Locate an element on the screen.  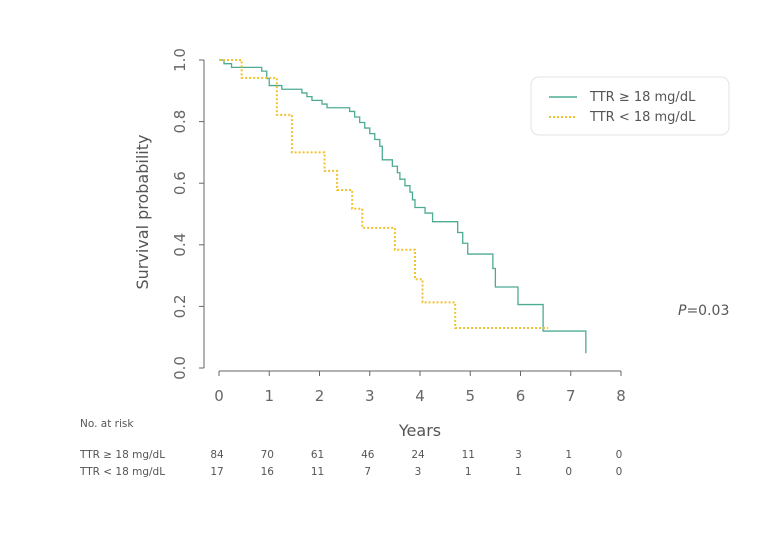
x-tick-label-3: 3 is located at coordinates (370, 396).